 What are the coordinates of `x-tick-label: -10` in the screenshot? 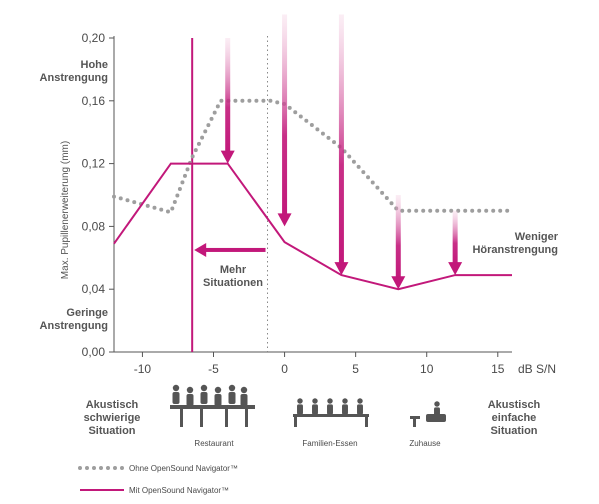 It's located at (143, 369).